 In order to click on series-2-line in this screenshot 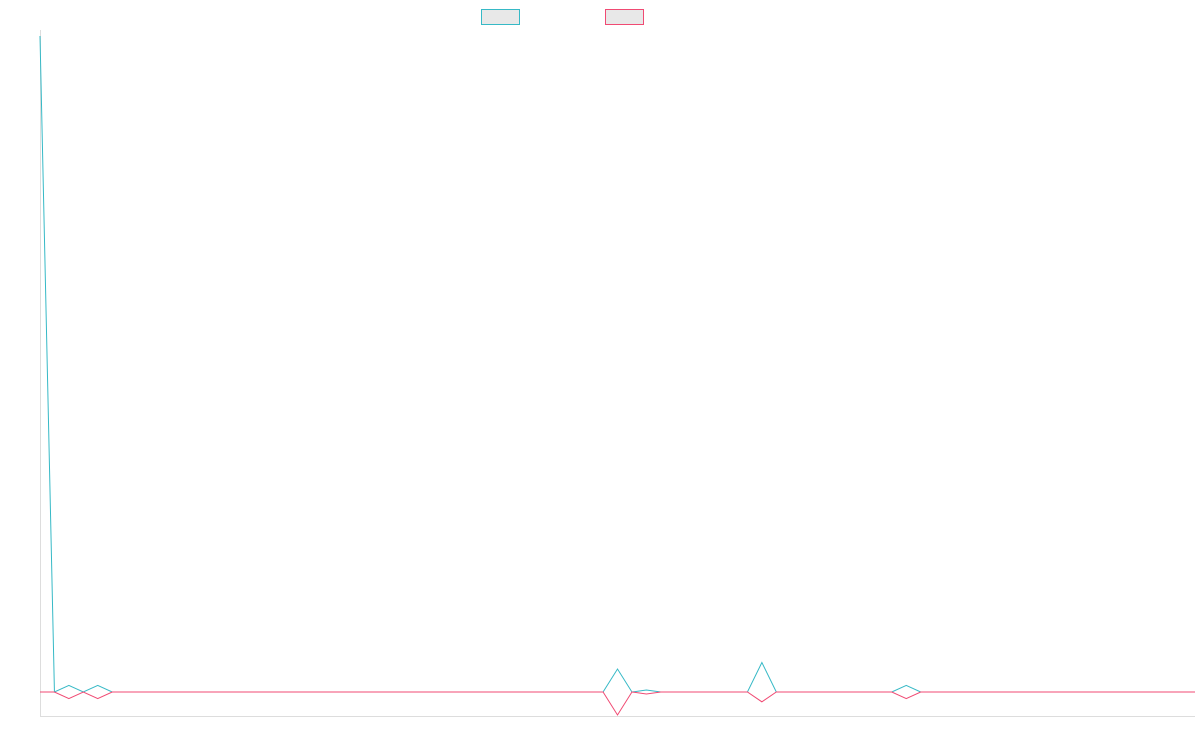, I will do `click(617, 703)`.